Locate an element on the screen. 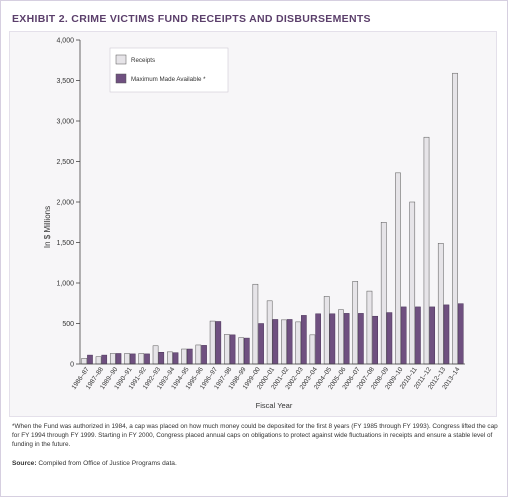  y-tick-label: 2,000 is located at coordinates (65, 203).